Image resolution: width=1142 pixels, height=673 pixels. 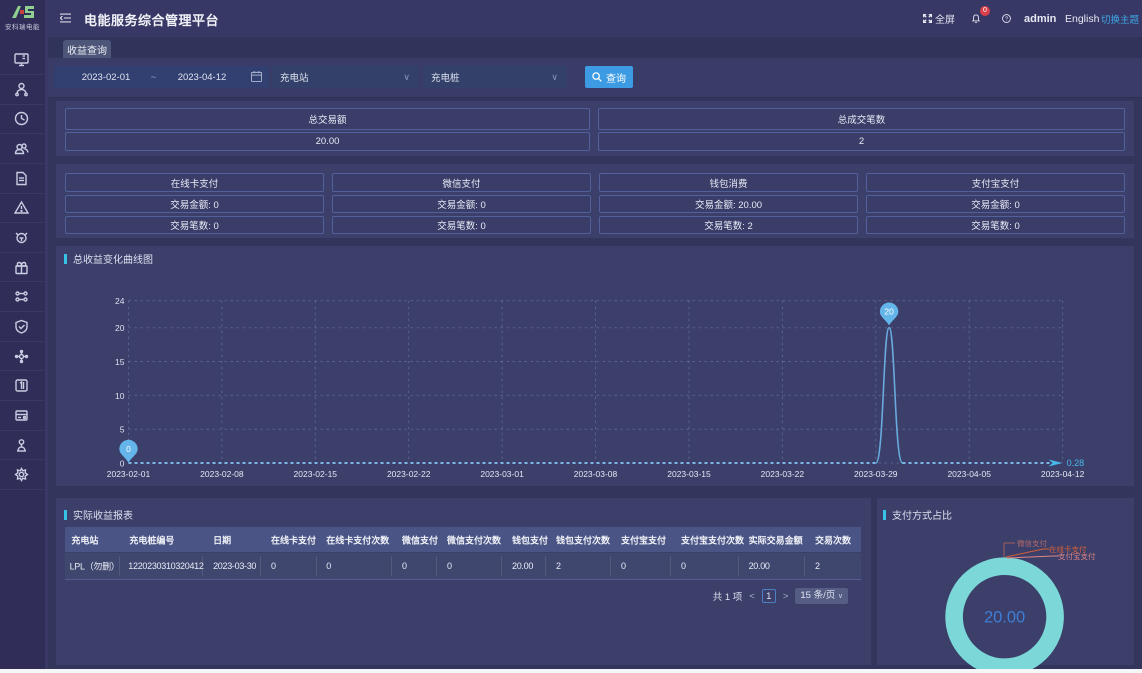 I want to click on svg-text: 2023-02-22, so click(x=409, y=474).